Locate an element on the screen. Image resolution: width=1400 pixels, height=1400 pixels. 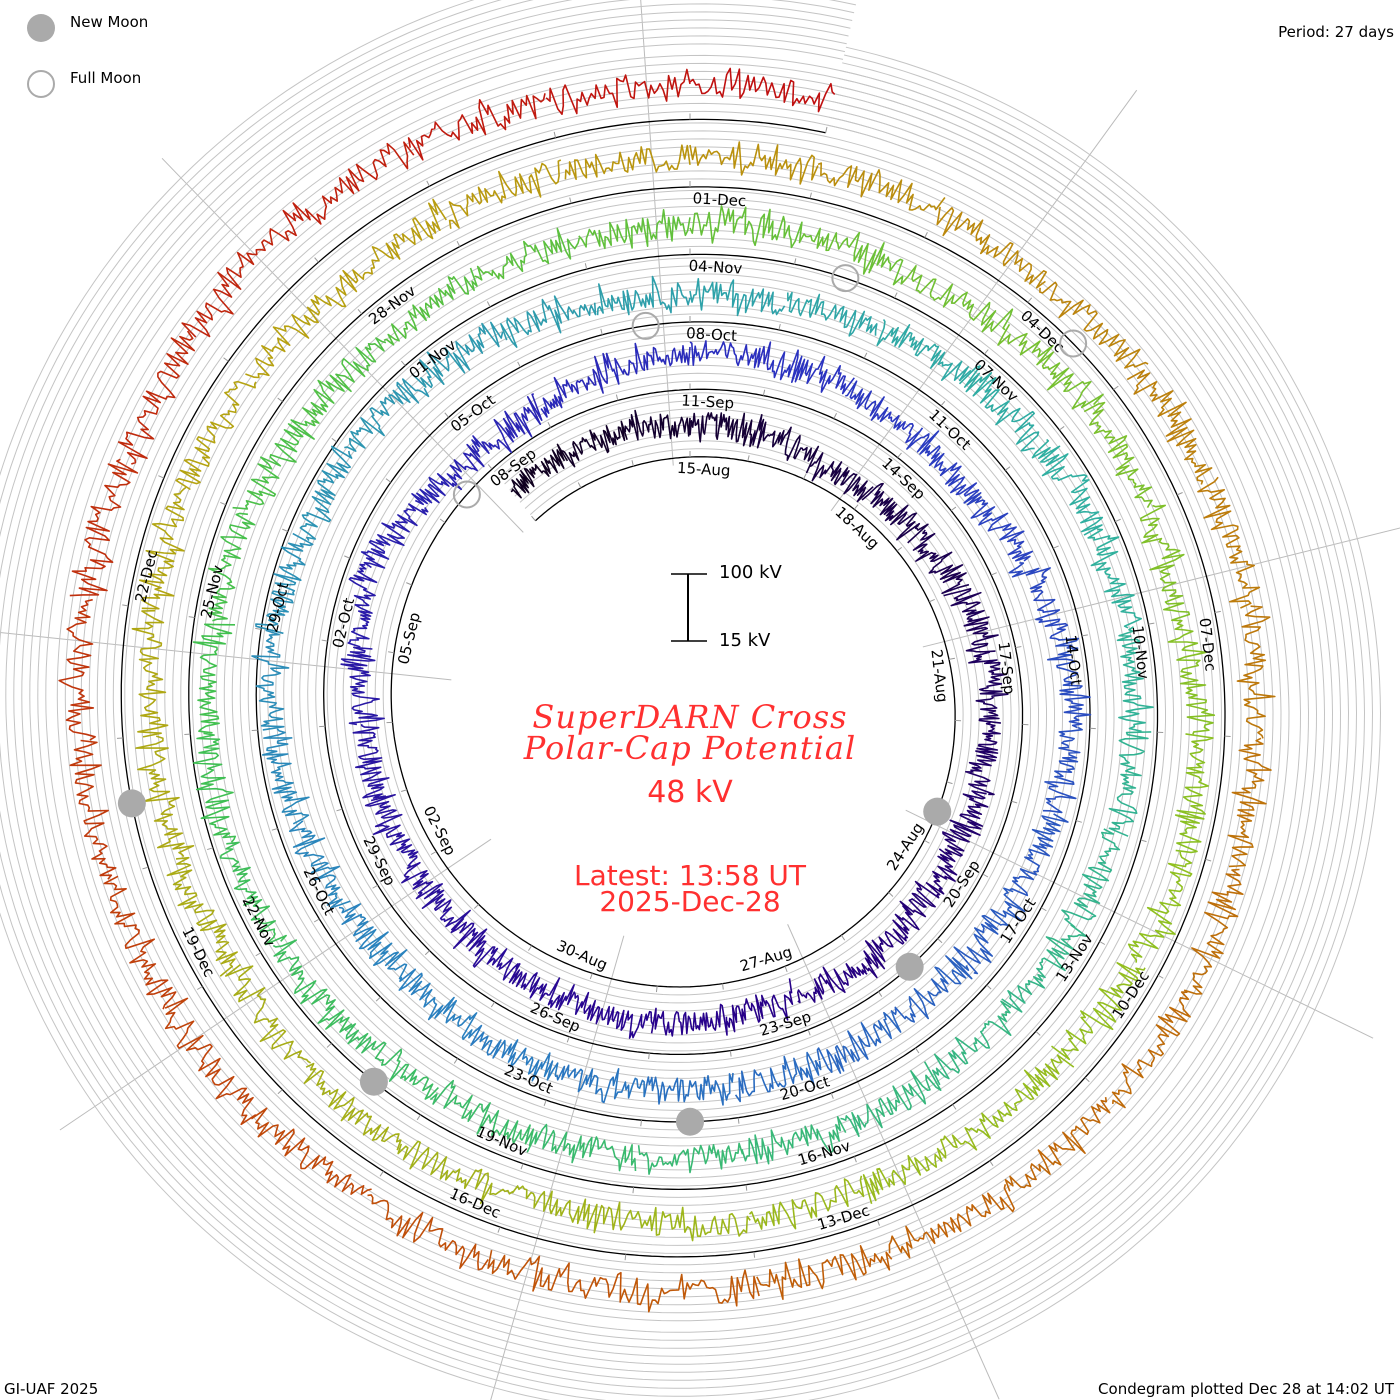
date-label: 08-Oct is located at coordinates (712, 334).